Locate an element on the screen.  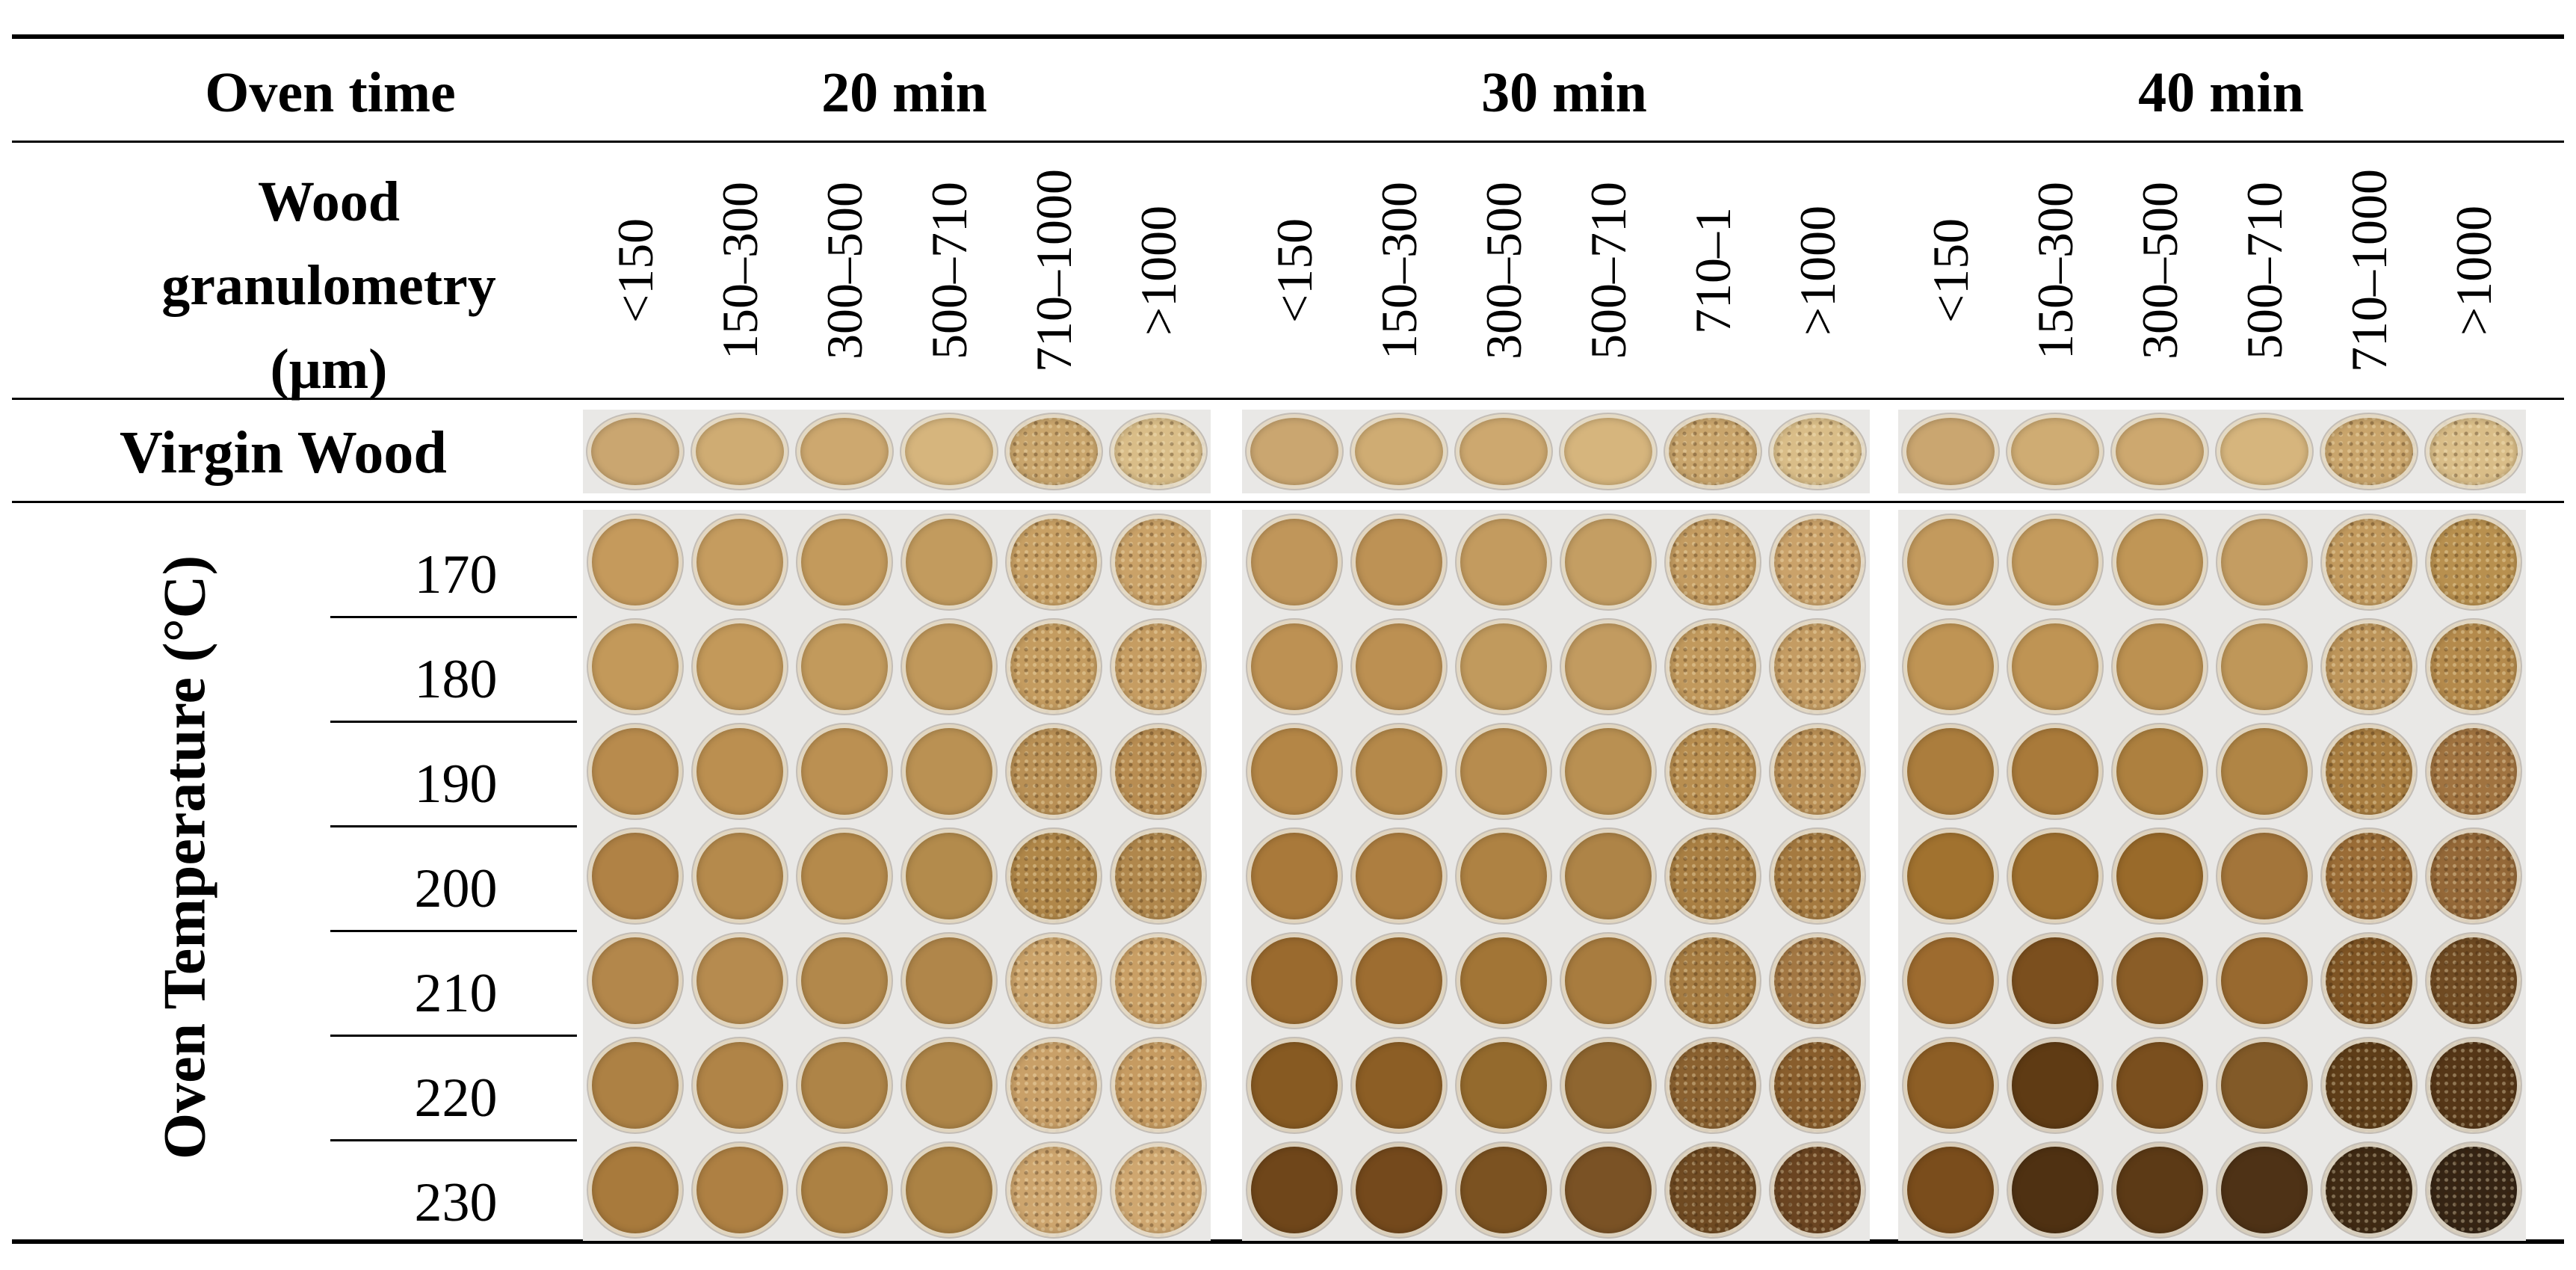
temperature-value: 170 is located at coordinates (456, 574).